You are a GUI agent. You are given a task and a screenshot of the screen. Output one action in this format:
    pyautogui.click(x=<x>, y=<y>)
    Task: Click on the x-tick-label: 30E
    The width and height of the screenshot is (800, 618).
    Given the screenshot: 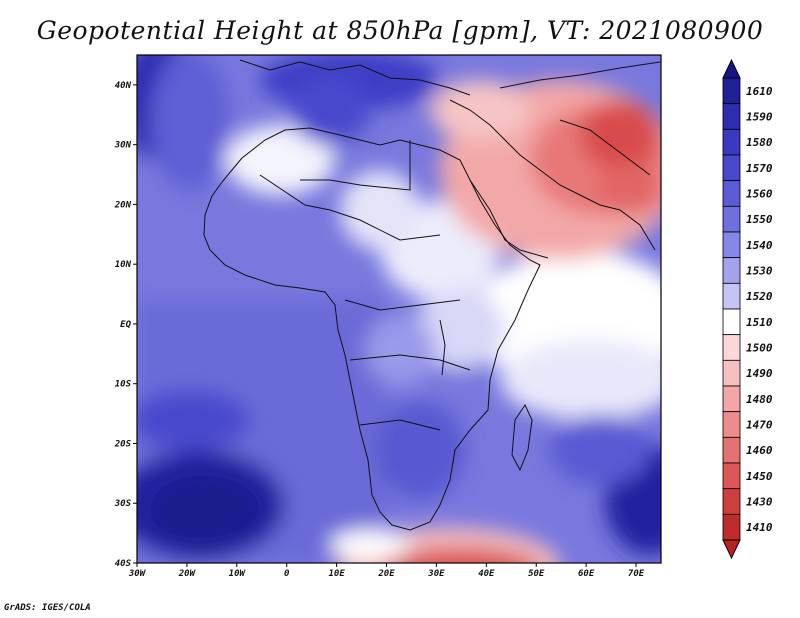 What is the action you would take?
    pyautogui.click(x=436, y=574)
    